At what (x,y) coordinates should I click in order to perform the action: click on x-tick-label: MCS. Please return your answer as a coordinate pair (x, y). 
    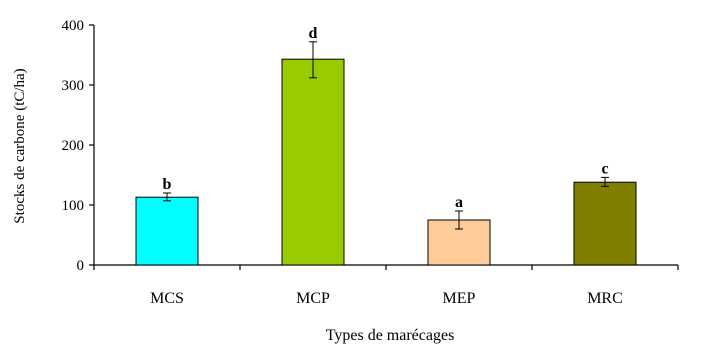
    Looking at the image, I should click on (167, 298).